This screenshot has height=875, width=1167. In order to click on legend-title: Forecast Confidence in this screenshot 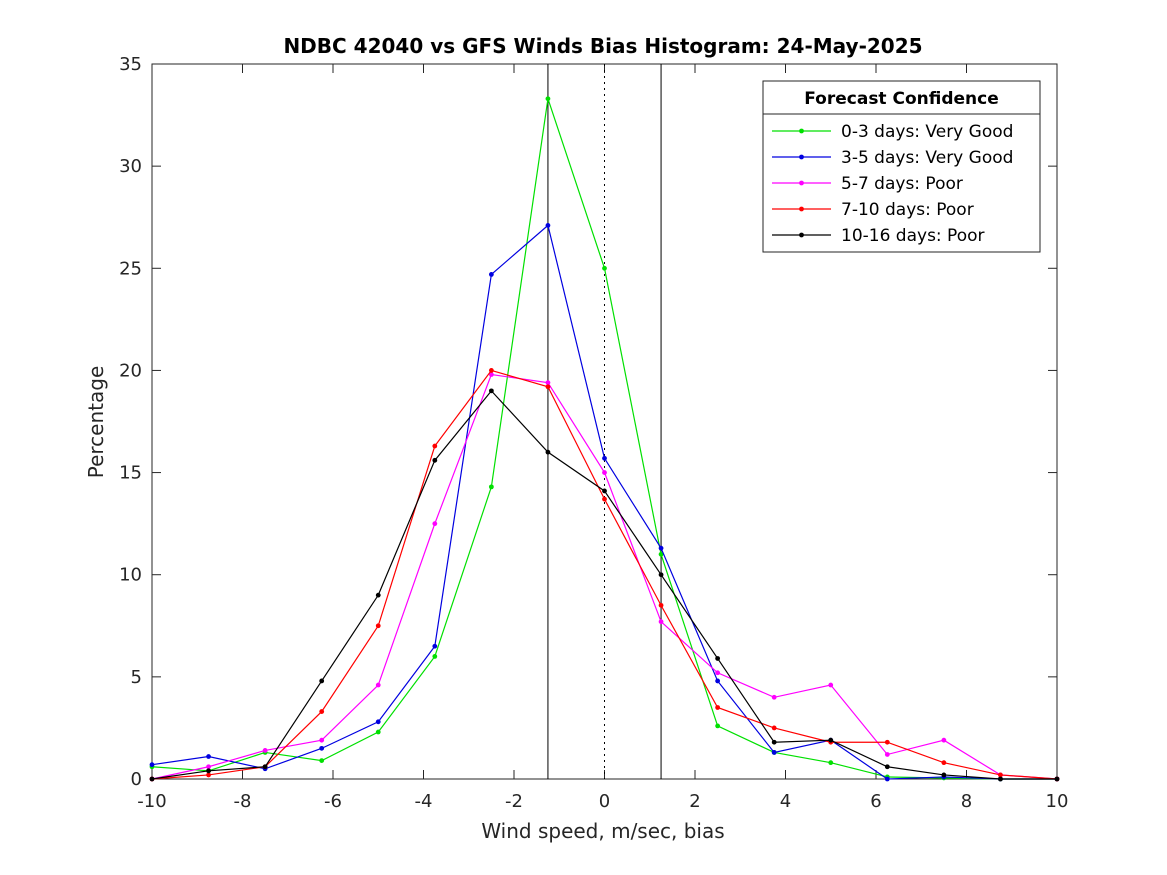, I will do `click(901, 99)`.